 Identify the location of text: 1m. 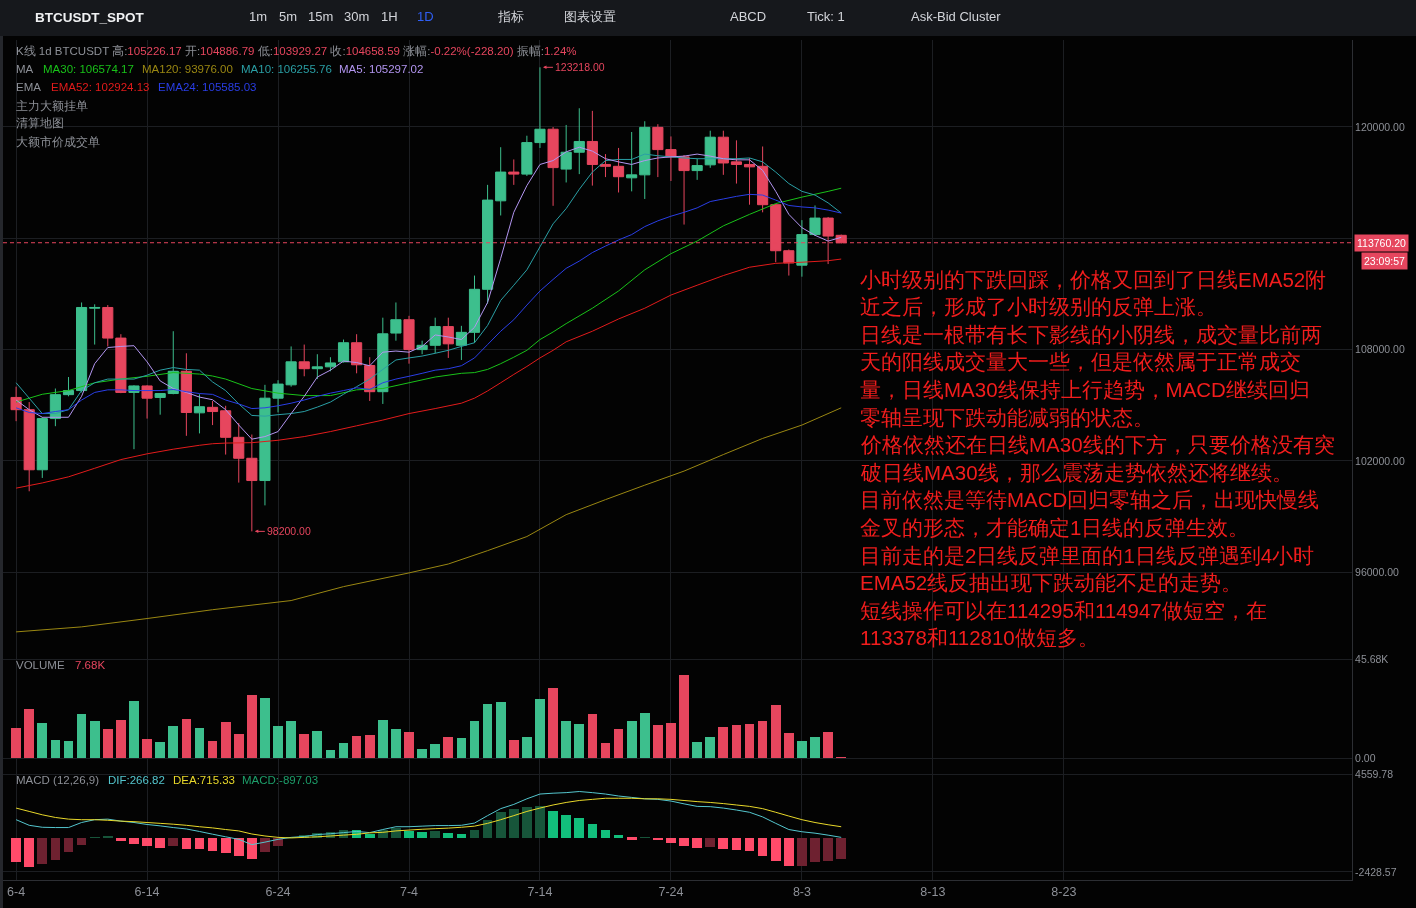
(258, 16).